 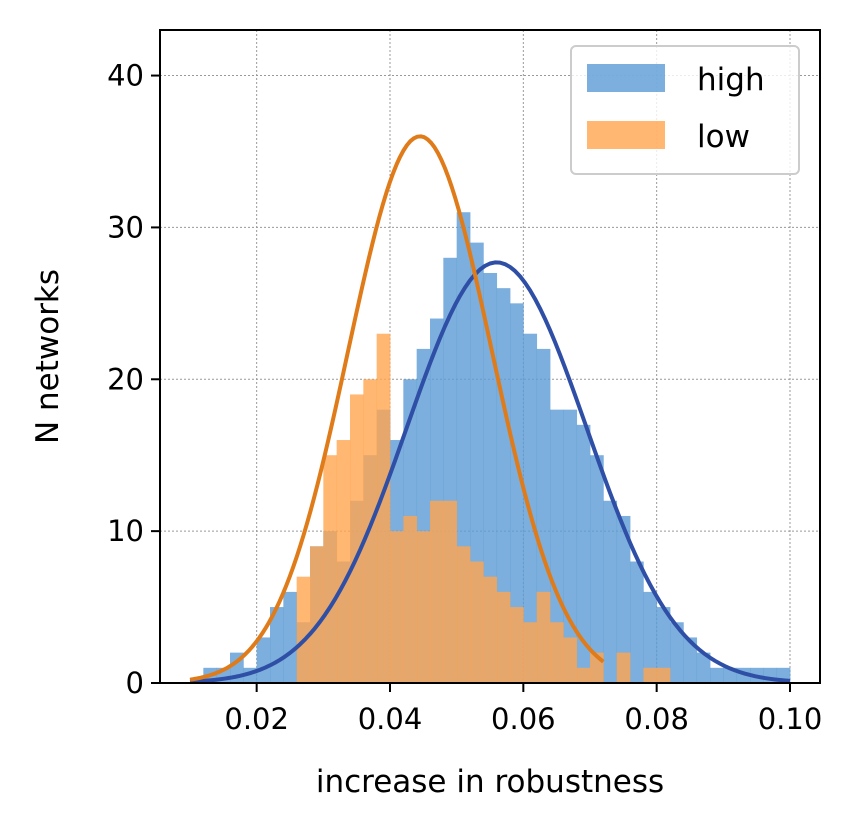 I want to click on legend-label-low: low, so click(x=723, y=137).